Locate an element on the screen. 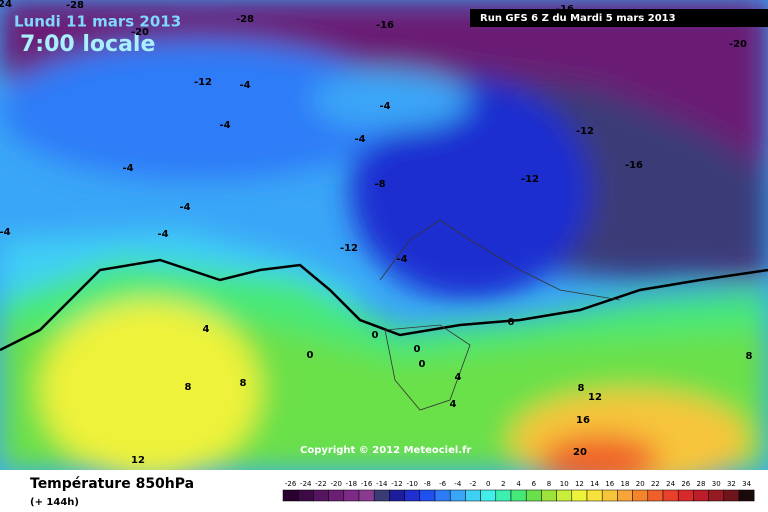  contour-label: -8 is located at coordinates (379, 184).